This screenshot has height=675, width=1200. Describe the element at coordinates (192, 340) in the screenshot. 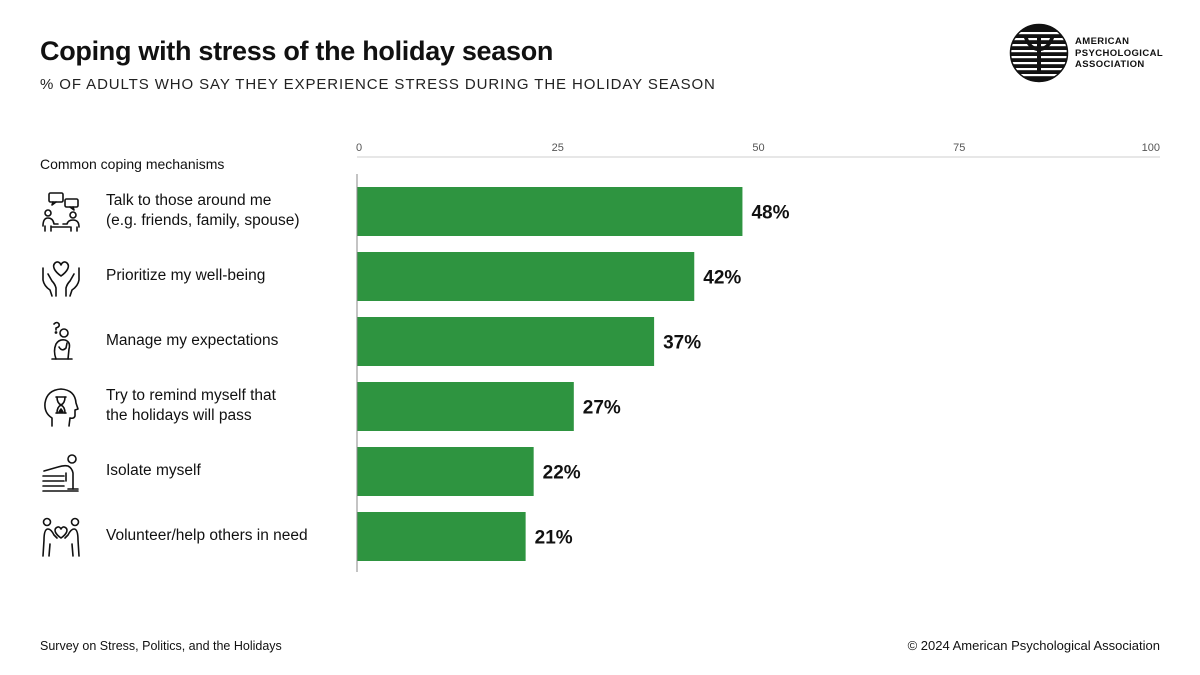

I see `category-label: Manage my expectations` at that location.